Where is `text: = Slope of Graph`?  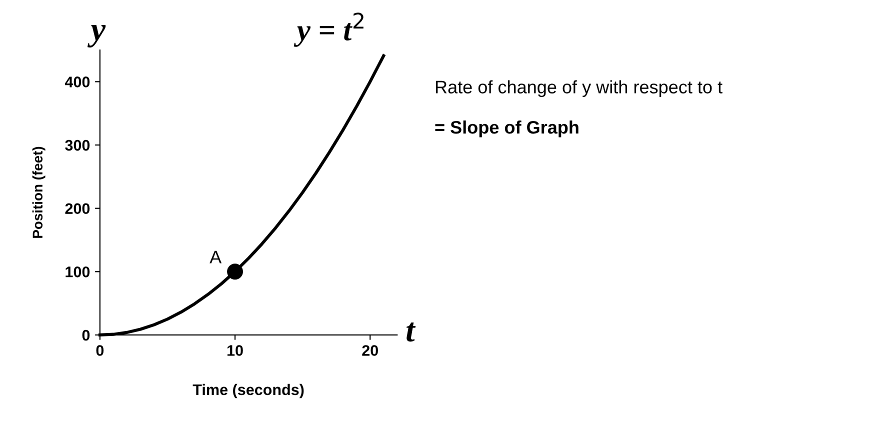 text: = Slope of Graph is located at coordinates (506, 129).